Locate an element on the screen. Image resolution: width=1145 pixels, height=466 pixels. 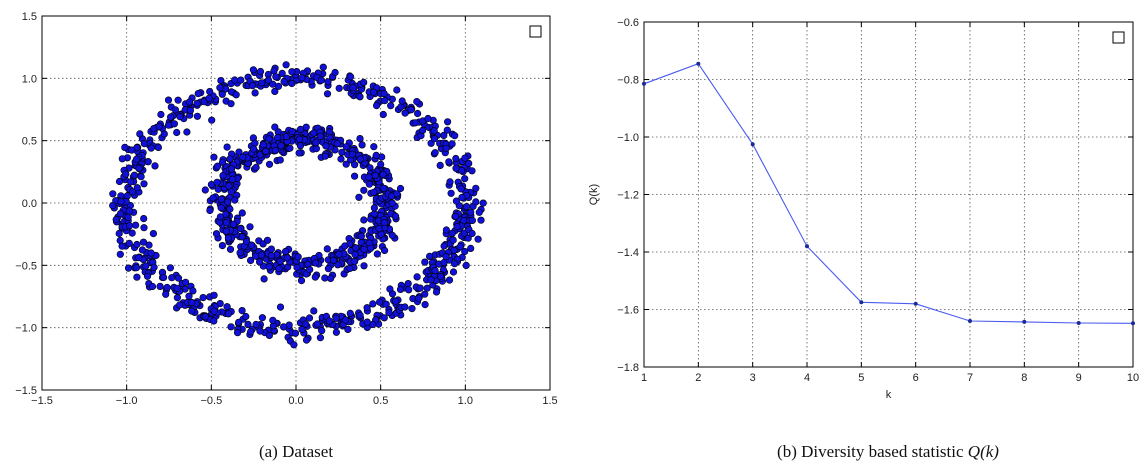
y-tick-label: 1.5 is located at coordinates (29, 17).